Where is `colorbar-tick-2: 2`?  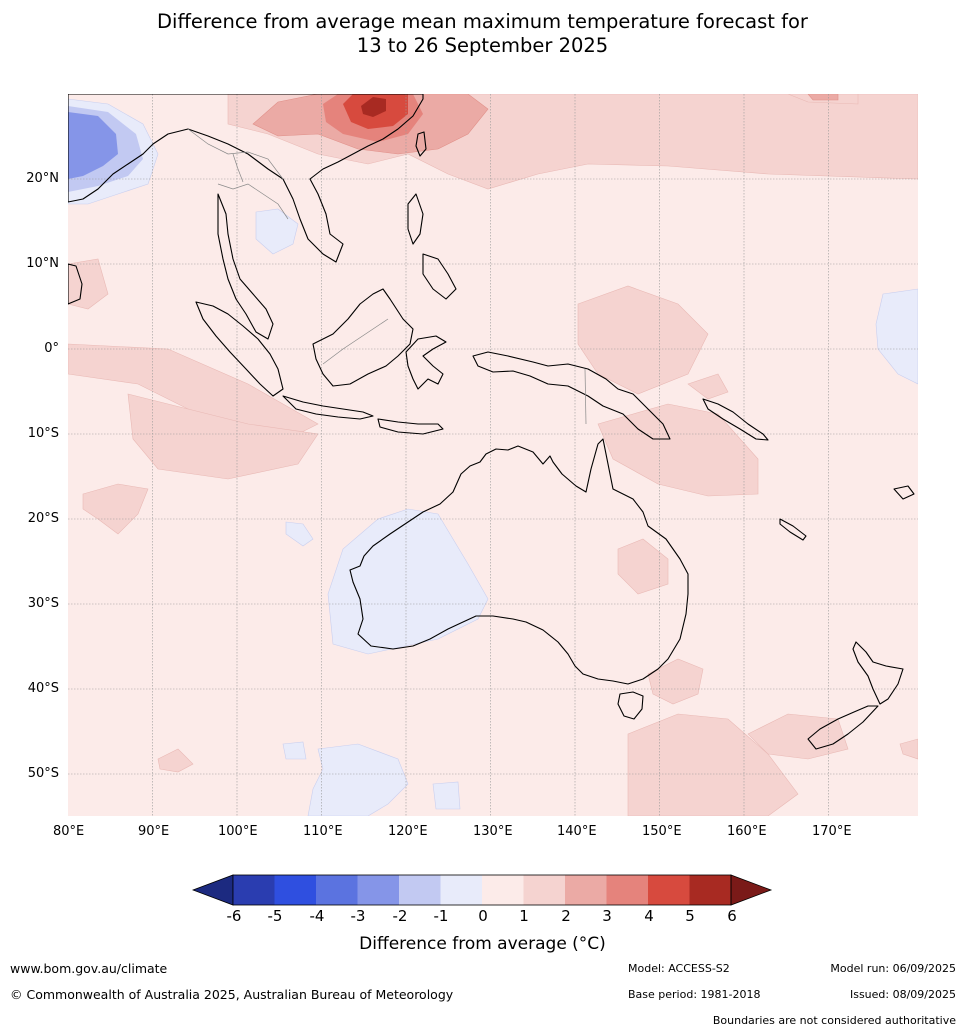
colorbar-tick-2: 2 is located at coordinates (566, 916).